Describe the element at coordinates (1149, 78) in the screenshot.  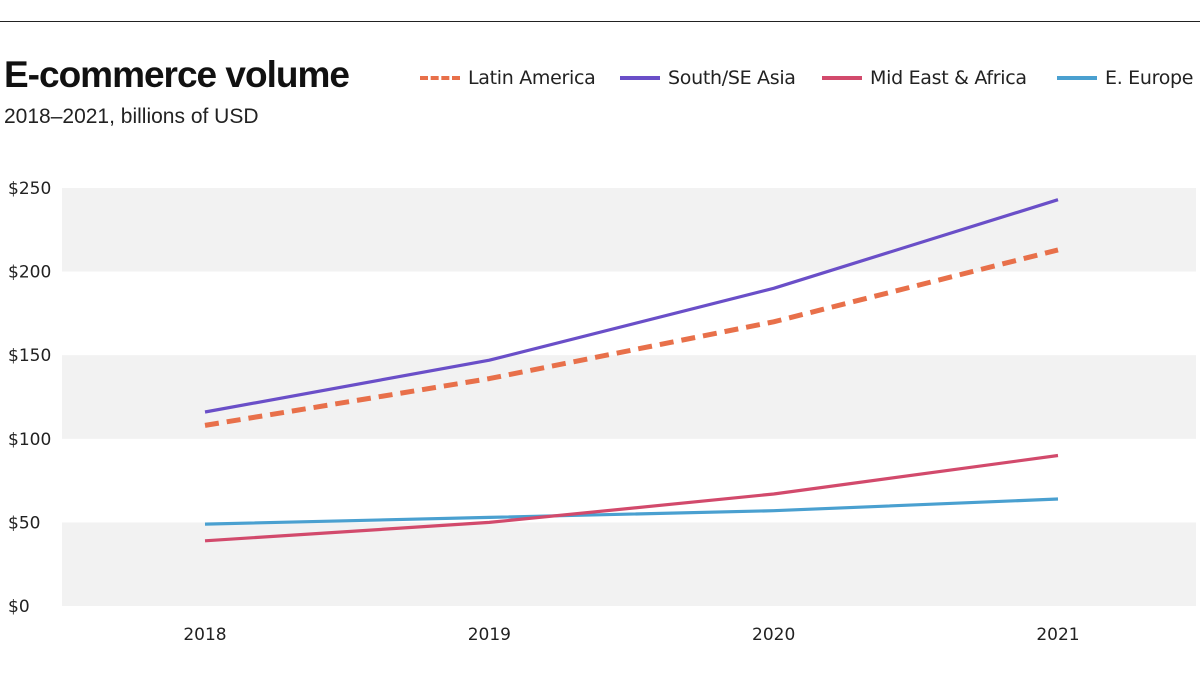
I see `legend-label-e-europe: E. Europe` at that location.